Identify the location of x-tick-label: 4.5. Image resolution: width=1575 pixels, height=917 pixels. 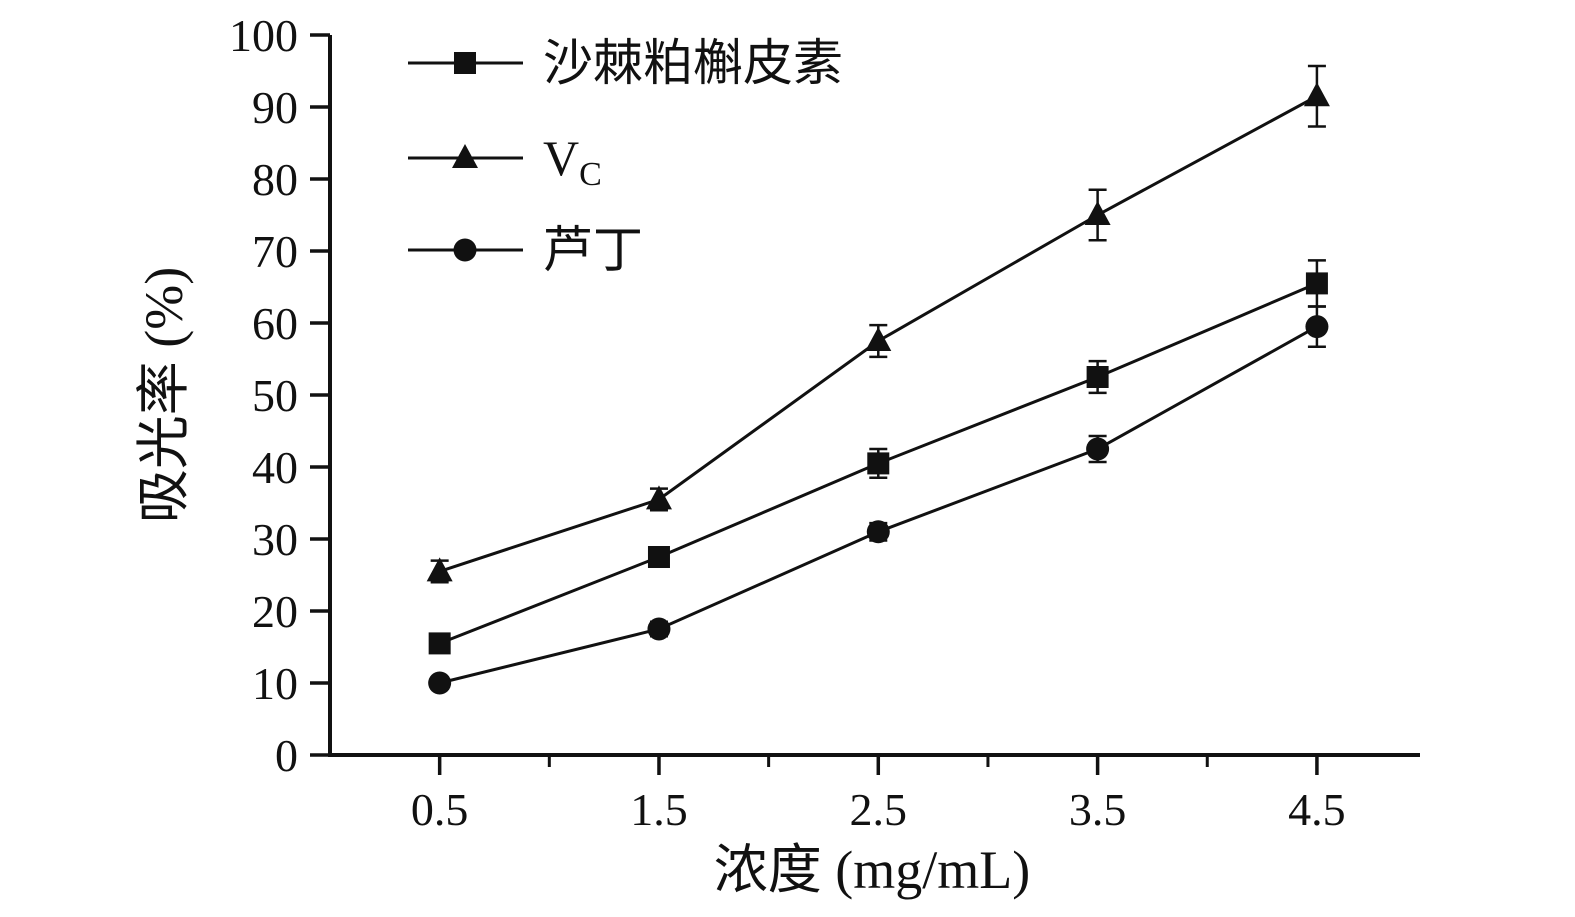
(1317, 809).